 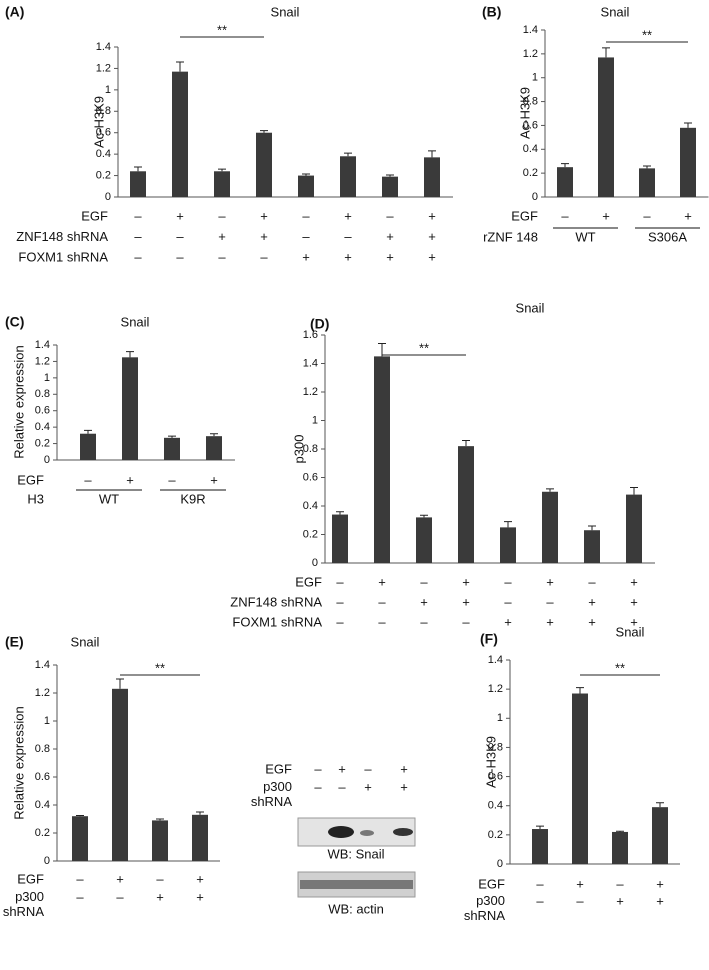 I want to click on condition-label: H3, so click(x=35, y=498).